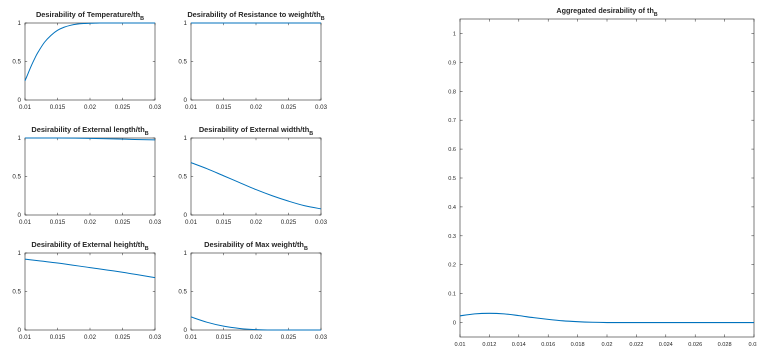 The image size is (757, 351). Describe the element at coordinates (489, 345) in the screenshot. I see `x-tick-label: 0.012` at that location.